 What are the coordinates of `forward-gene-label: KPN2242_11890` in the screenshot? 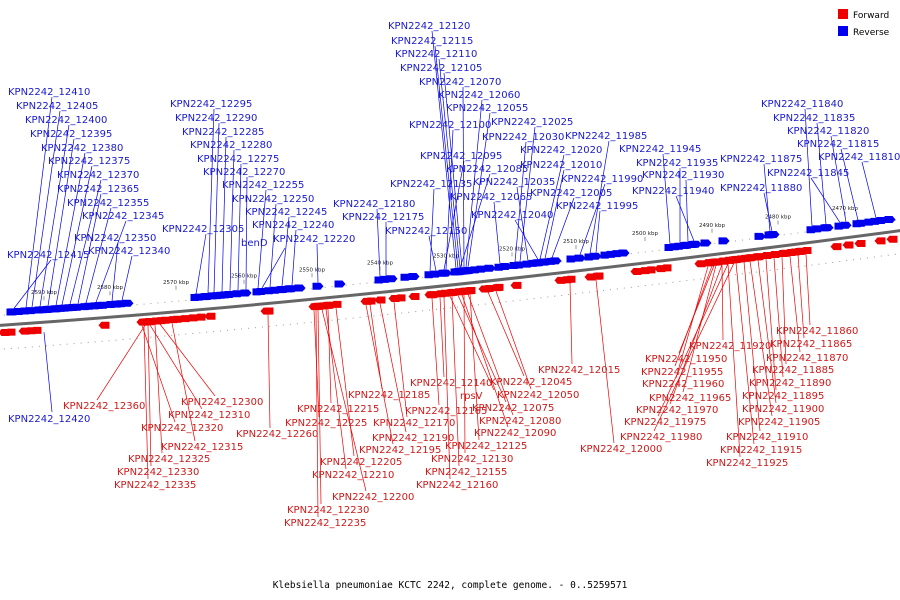 It's located at (790, 383).